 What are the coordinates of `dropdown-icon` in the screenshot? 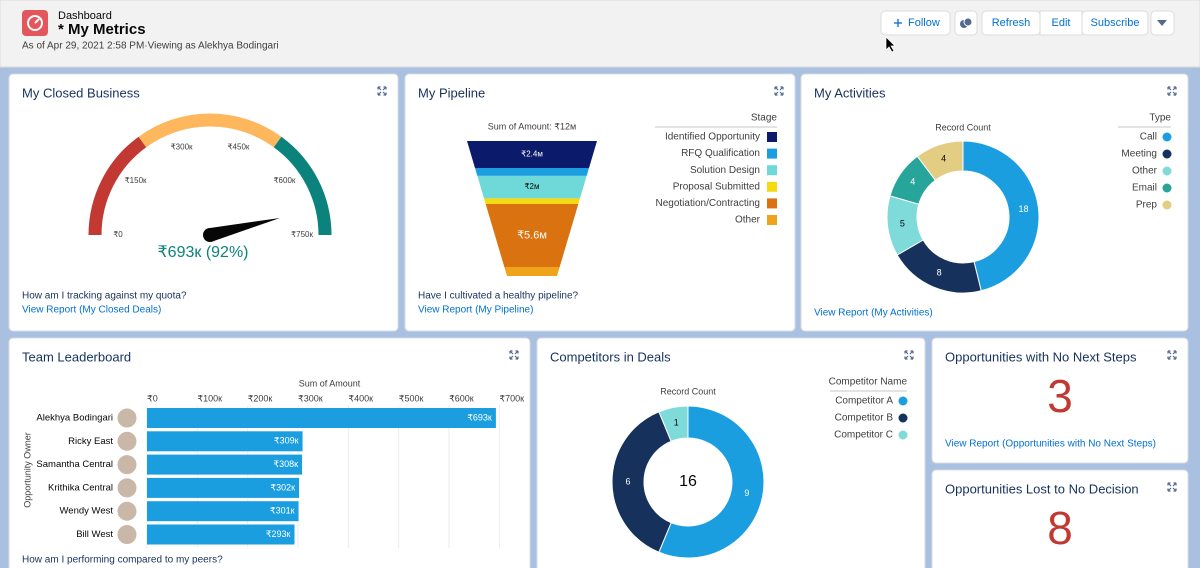 It's located at (1162, 23).